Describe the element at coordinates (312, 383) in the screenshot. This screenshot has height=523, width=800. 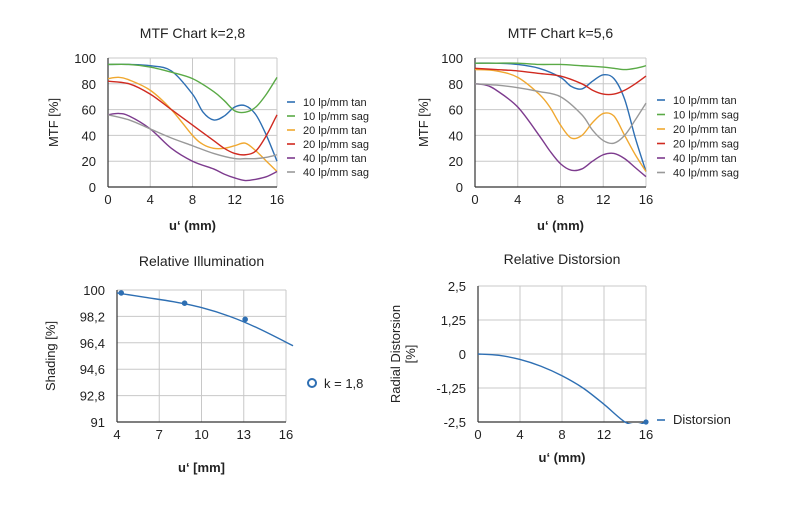
I see `legend-marker` at that location.